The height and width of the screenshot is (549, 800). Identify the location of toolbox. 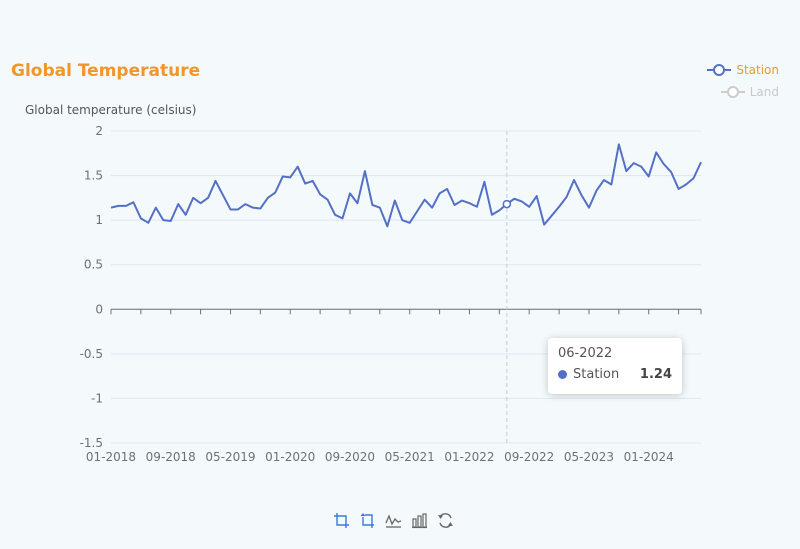
(393, 520).